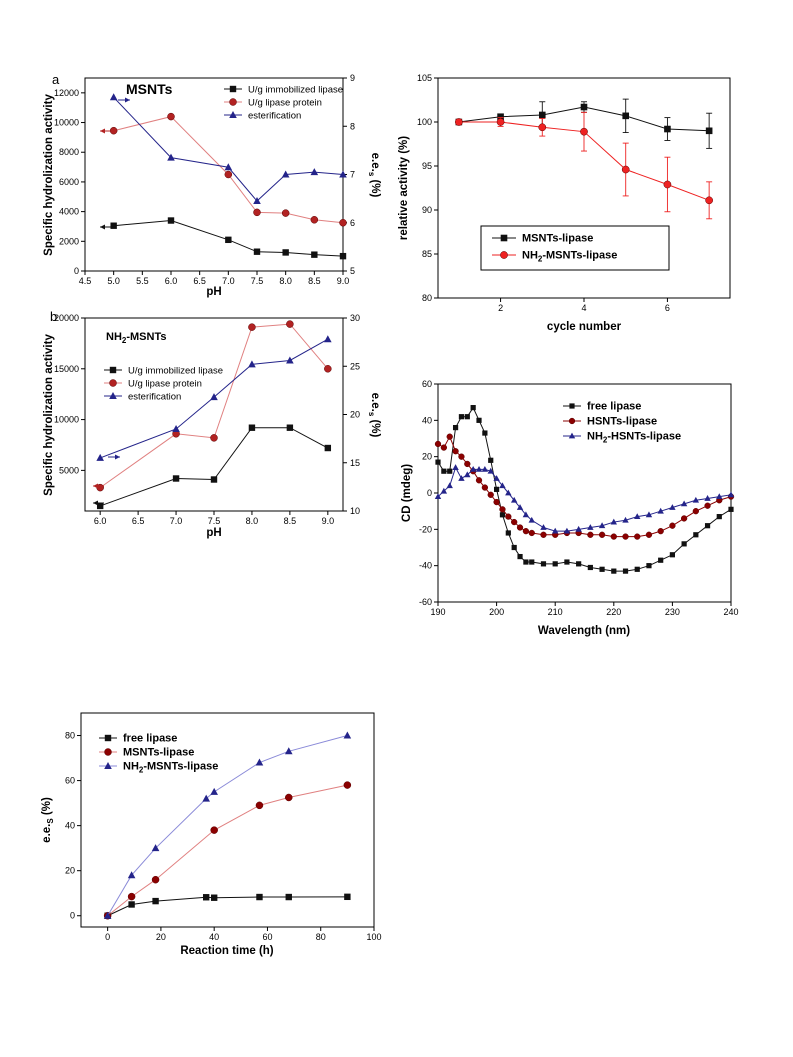  What do you see at coordinates (150, 739) in the screenshot?
I see `panel-e-legend-label-1: free lipase` at bounding box center [150, 739].